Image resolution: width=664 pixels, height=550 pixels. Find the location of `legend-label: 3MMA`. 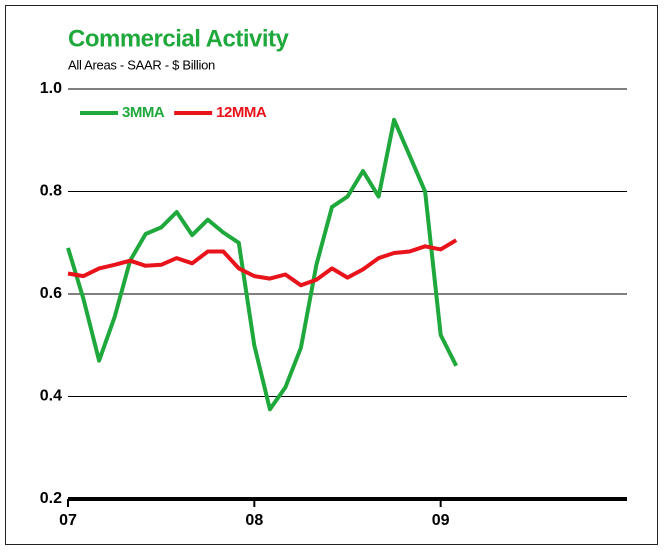

legend-label: 3MMA is located at coordinates (143, 112).